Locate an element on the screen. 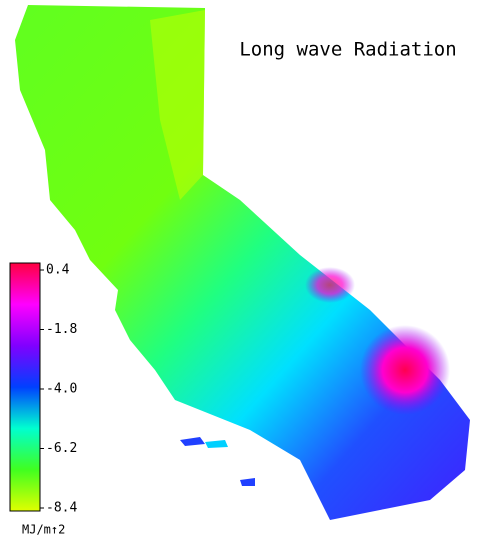 The image size is (500, 554). colorbar-tick-label: 0.4 is located at coordinates (58, 270).